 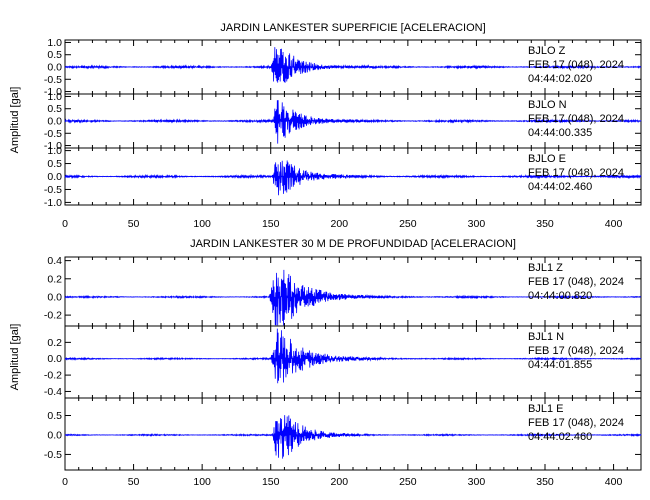 I want to click on record-time: 04:44:02.020, so click(x=560, y=79).